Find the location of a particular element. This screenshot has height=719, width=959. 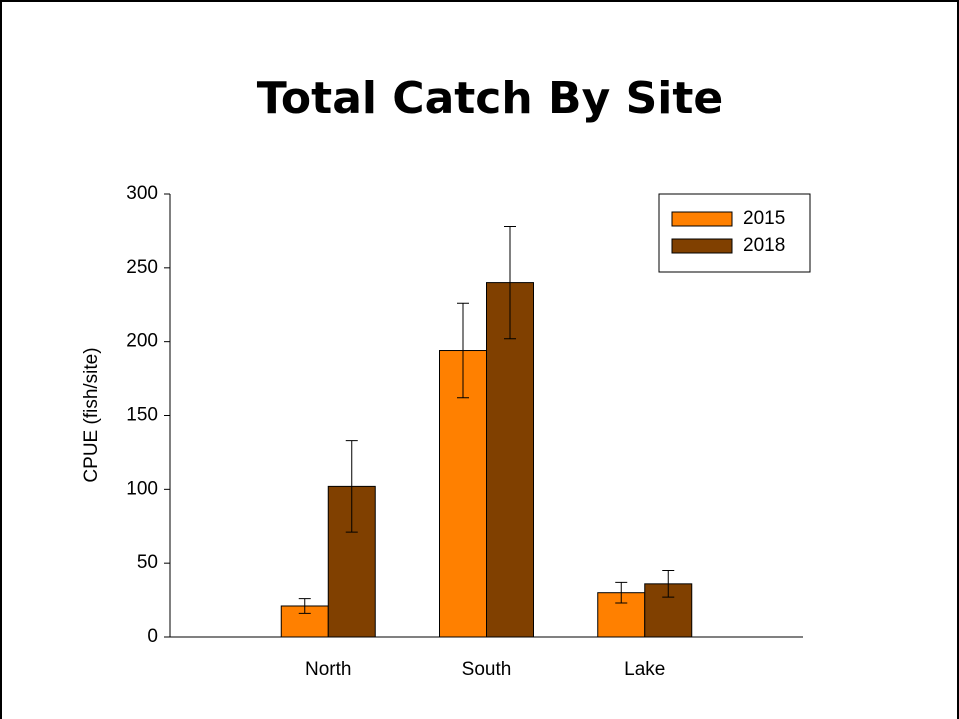

y-axis-label: CPUE (fish/site) is located at coordinates (91, 414).